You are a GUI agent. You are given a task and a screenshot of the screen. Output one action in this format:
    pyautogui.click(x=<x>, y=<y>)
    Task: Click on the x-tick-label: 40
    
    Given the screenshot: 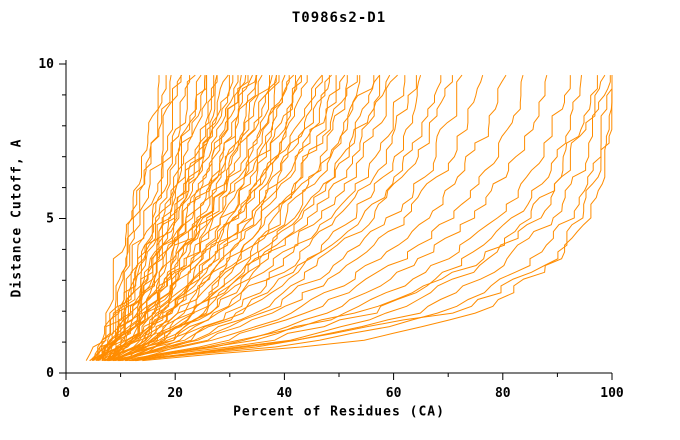 What is the action you would take?
    pyautogui.click(x=285, y=393)
    